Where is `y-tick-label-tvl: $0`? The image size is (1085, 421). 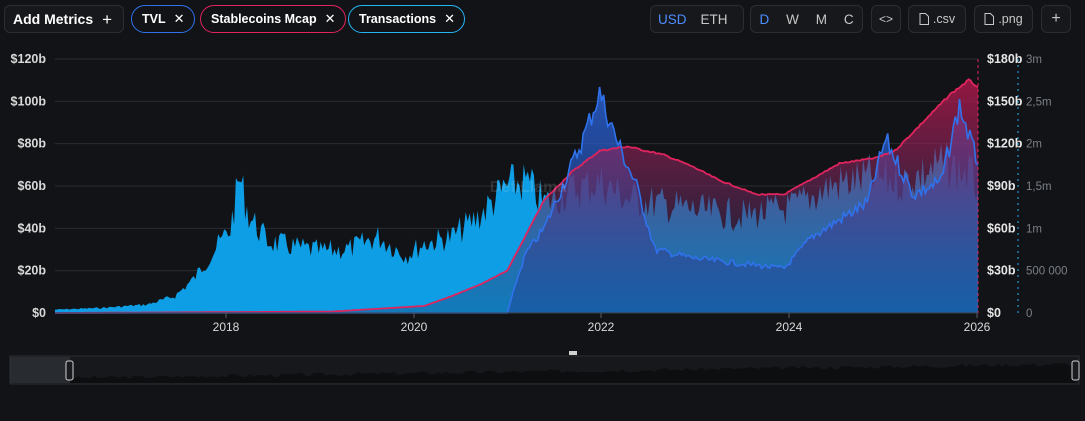 y-tick-label-tvl: $0 is located at coordinates (39, 313).